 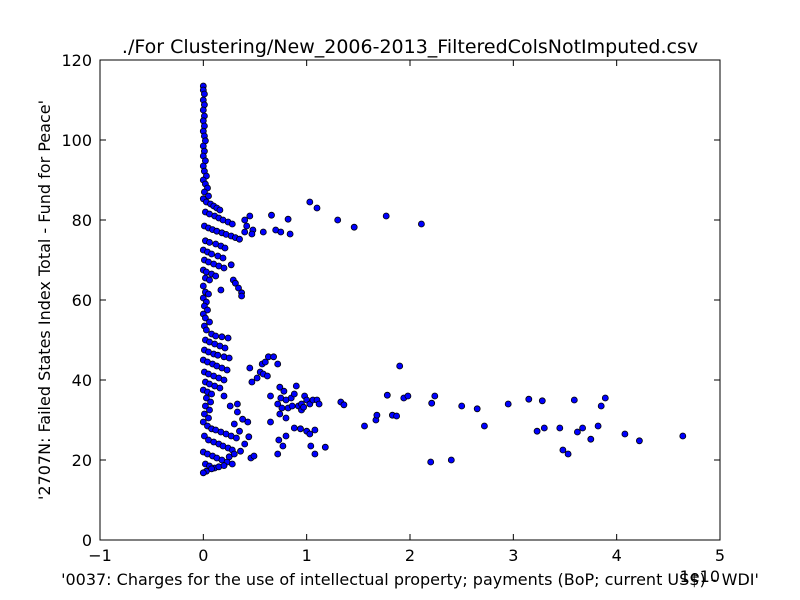 I want to click on y-tick-label: 40, so click(x=82, y=380).